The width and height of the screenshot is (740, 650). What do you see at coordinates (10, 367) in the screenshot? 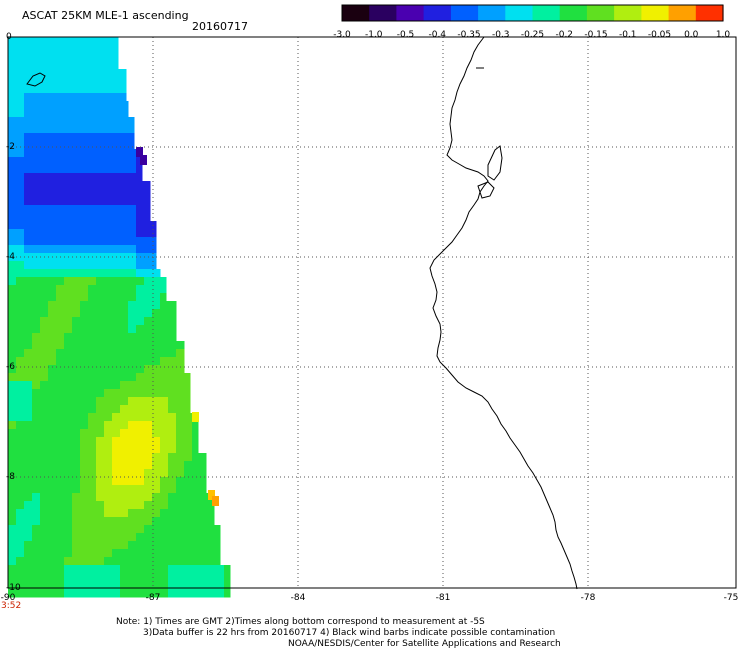
I see `y-tick-label: -6` at bounding box center [10, 367].